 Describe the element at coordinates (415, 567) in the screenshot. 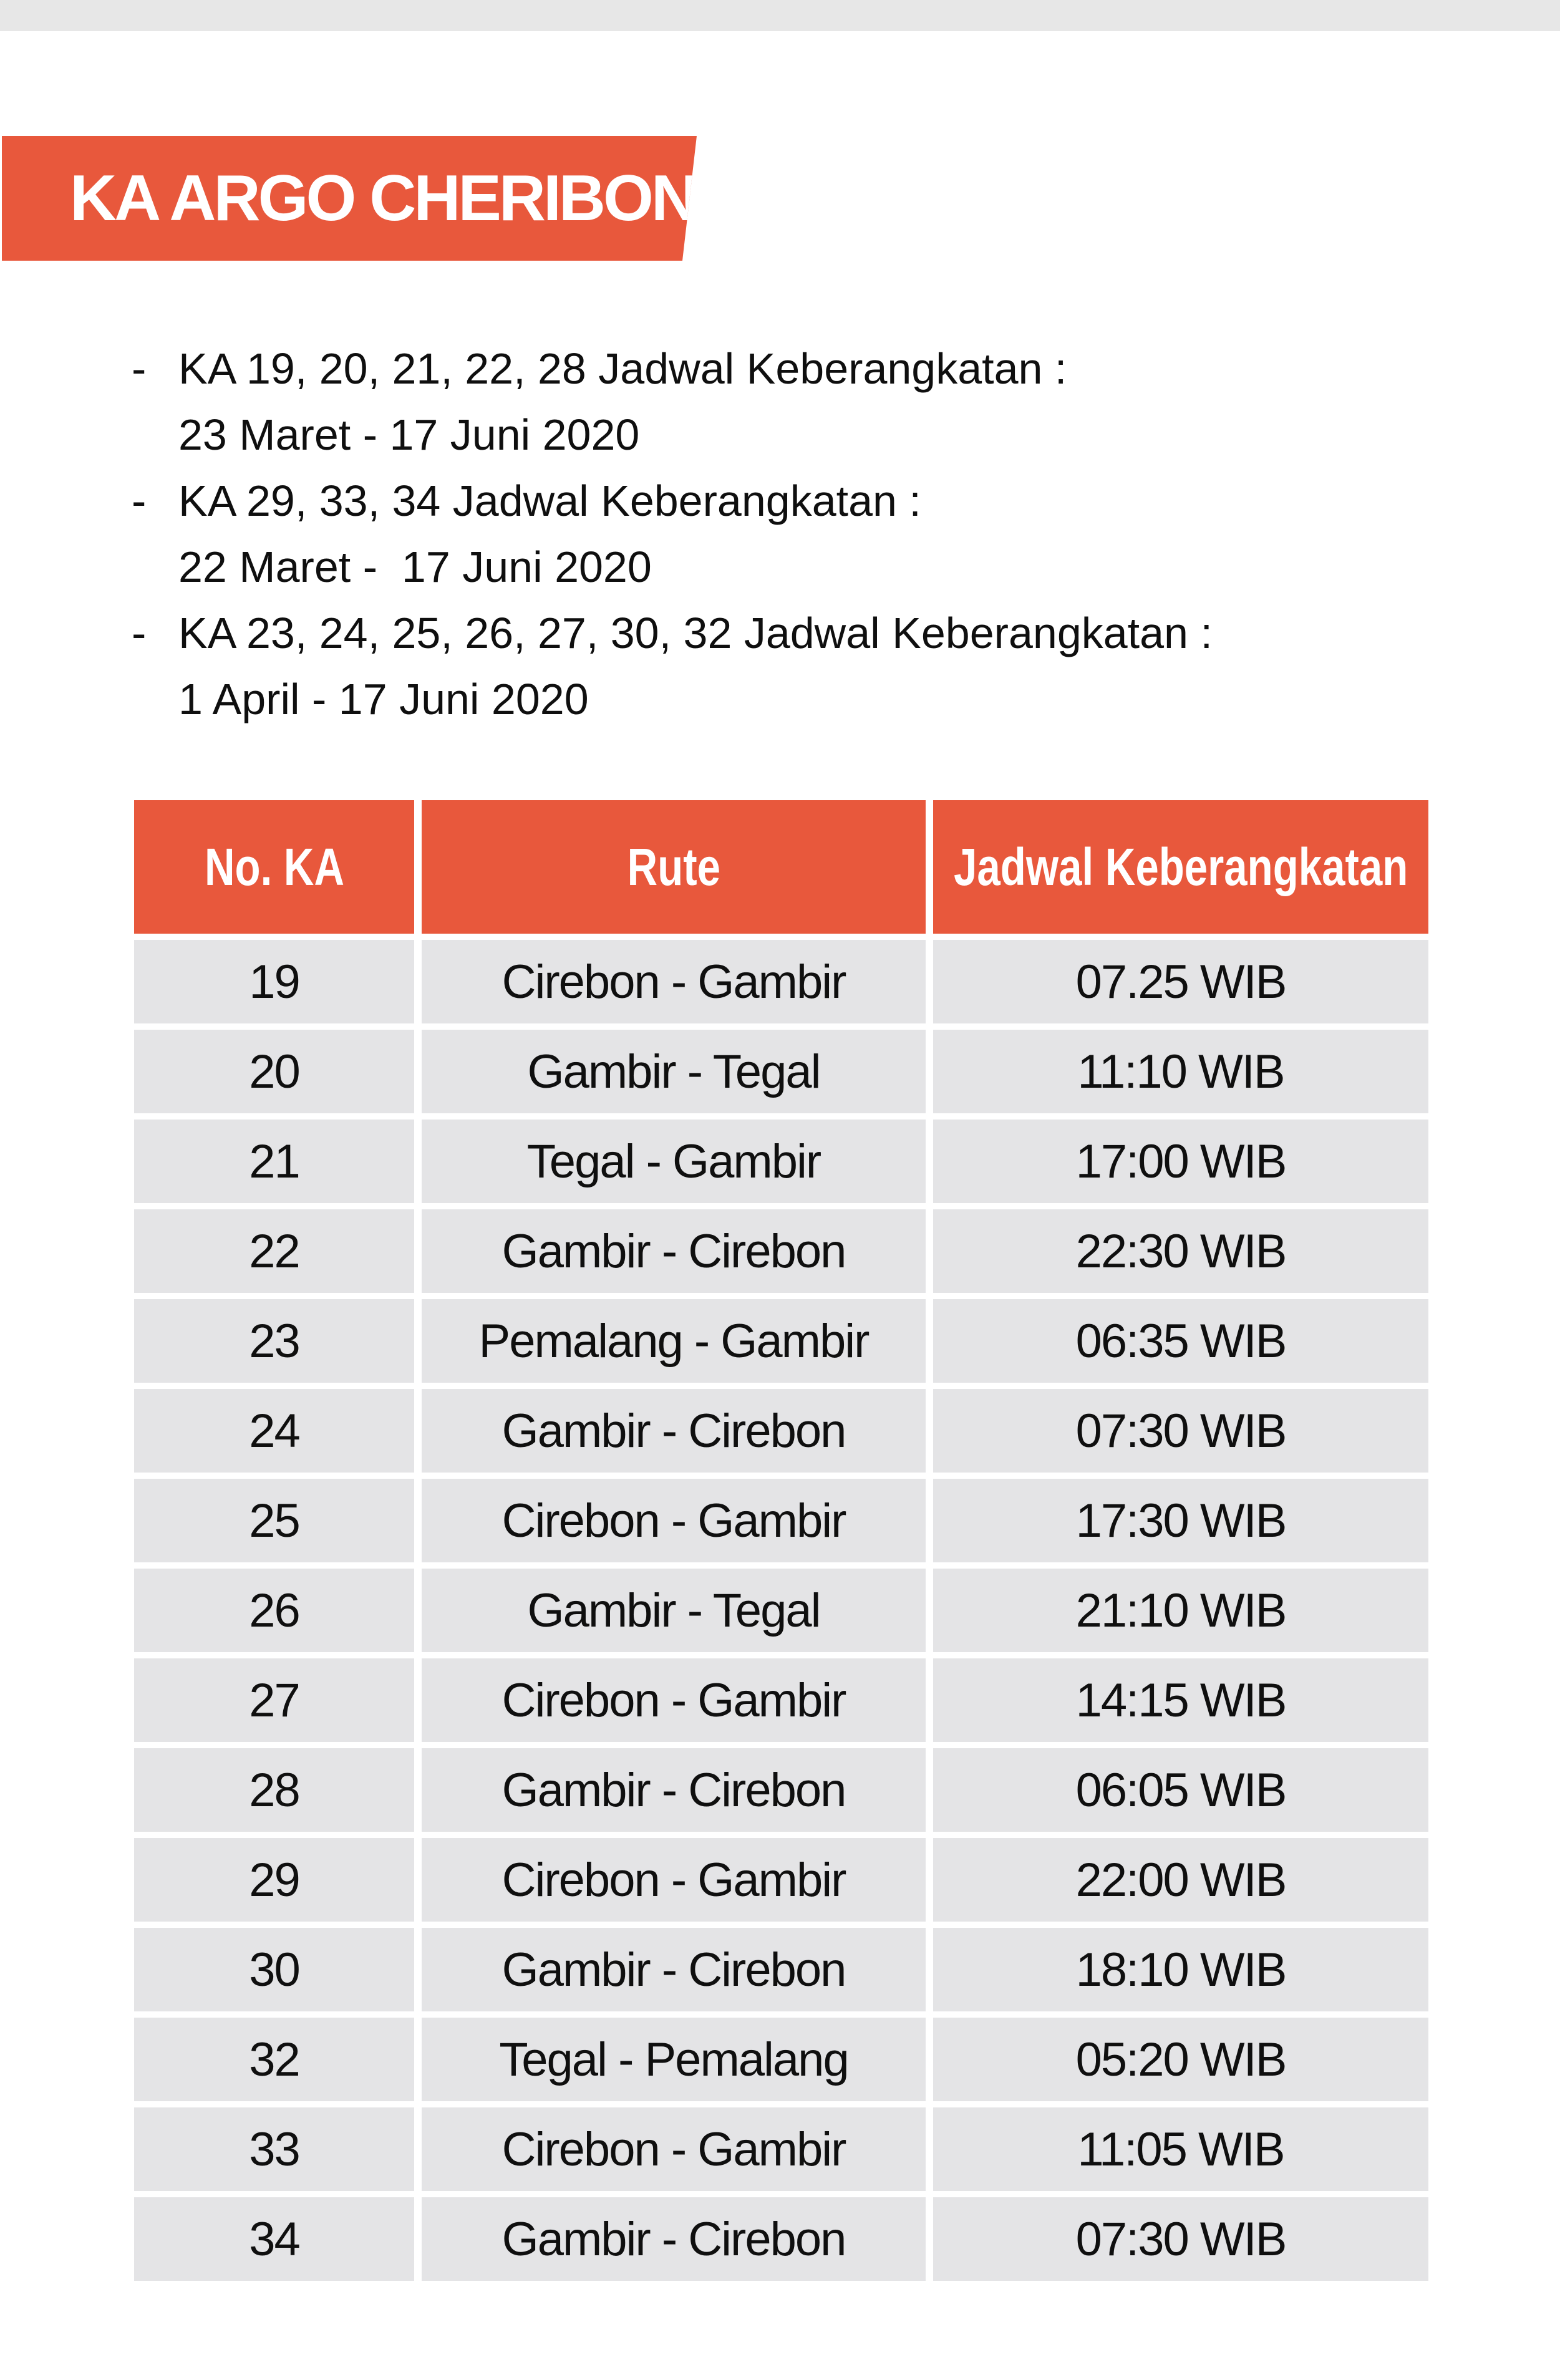

I see `note-dates: 22 Maret - 17 Juni 2020` at that location.